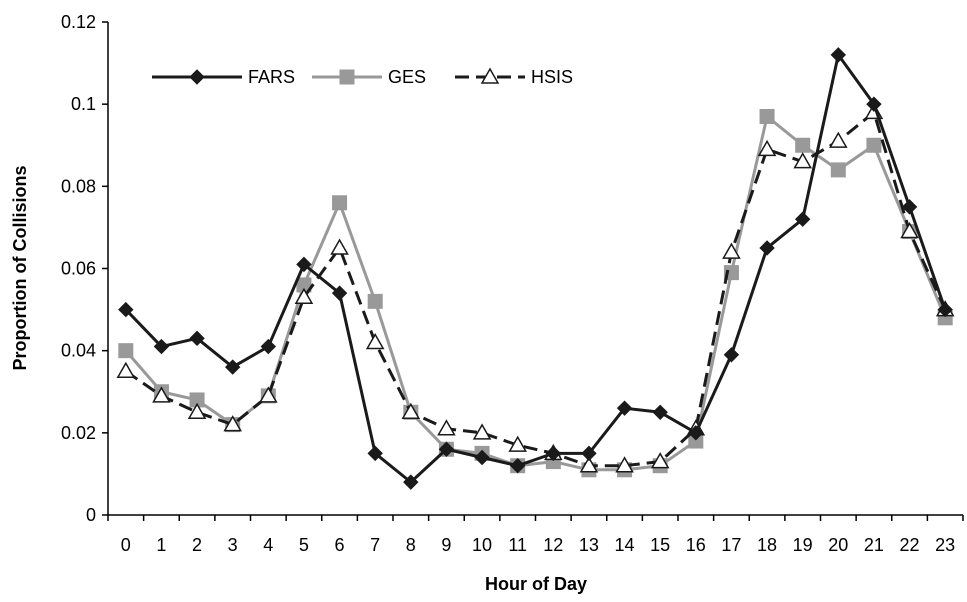 This screenshot has height=602, width=967. Describe the element at coordinates (369, 77) in the screenshot. I see `legend-item-ges: GES` at that location.